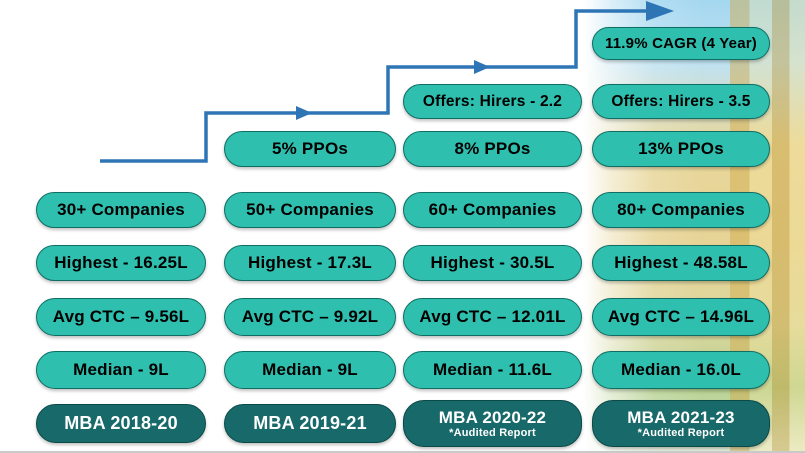 This screenshot has width=805, height=453. Describe the element at coordinates (492, 263) in the screenshot. I see `highest-ctc-pill: Highest - 30.5L` at that location.